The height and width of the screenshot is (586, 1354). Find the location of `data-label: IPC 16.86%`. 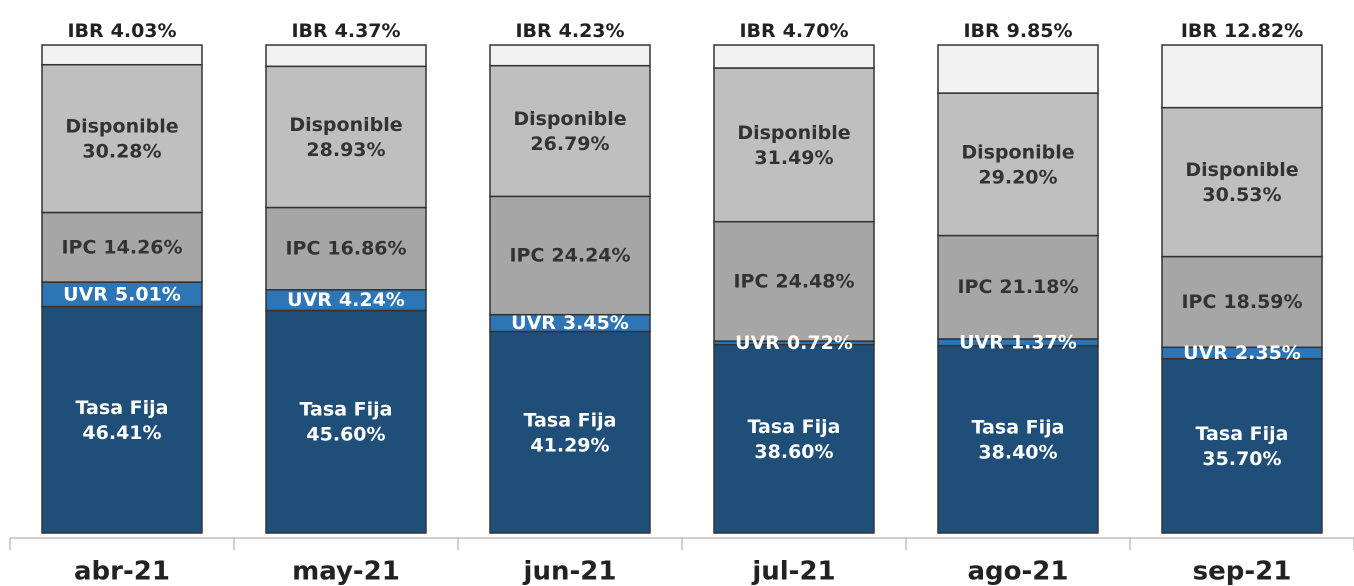

data-label: IPC 16.86% is located at coordinates (345, 248).